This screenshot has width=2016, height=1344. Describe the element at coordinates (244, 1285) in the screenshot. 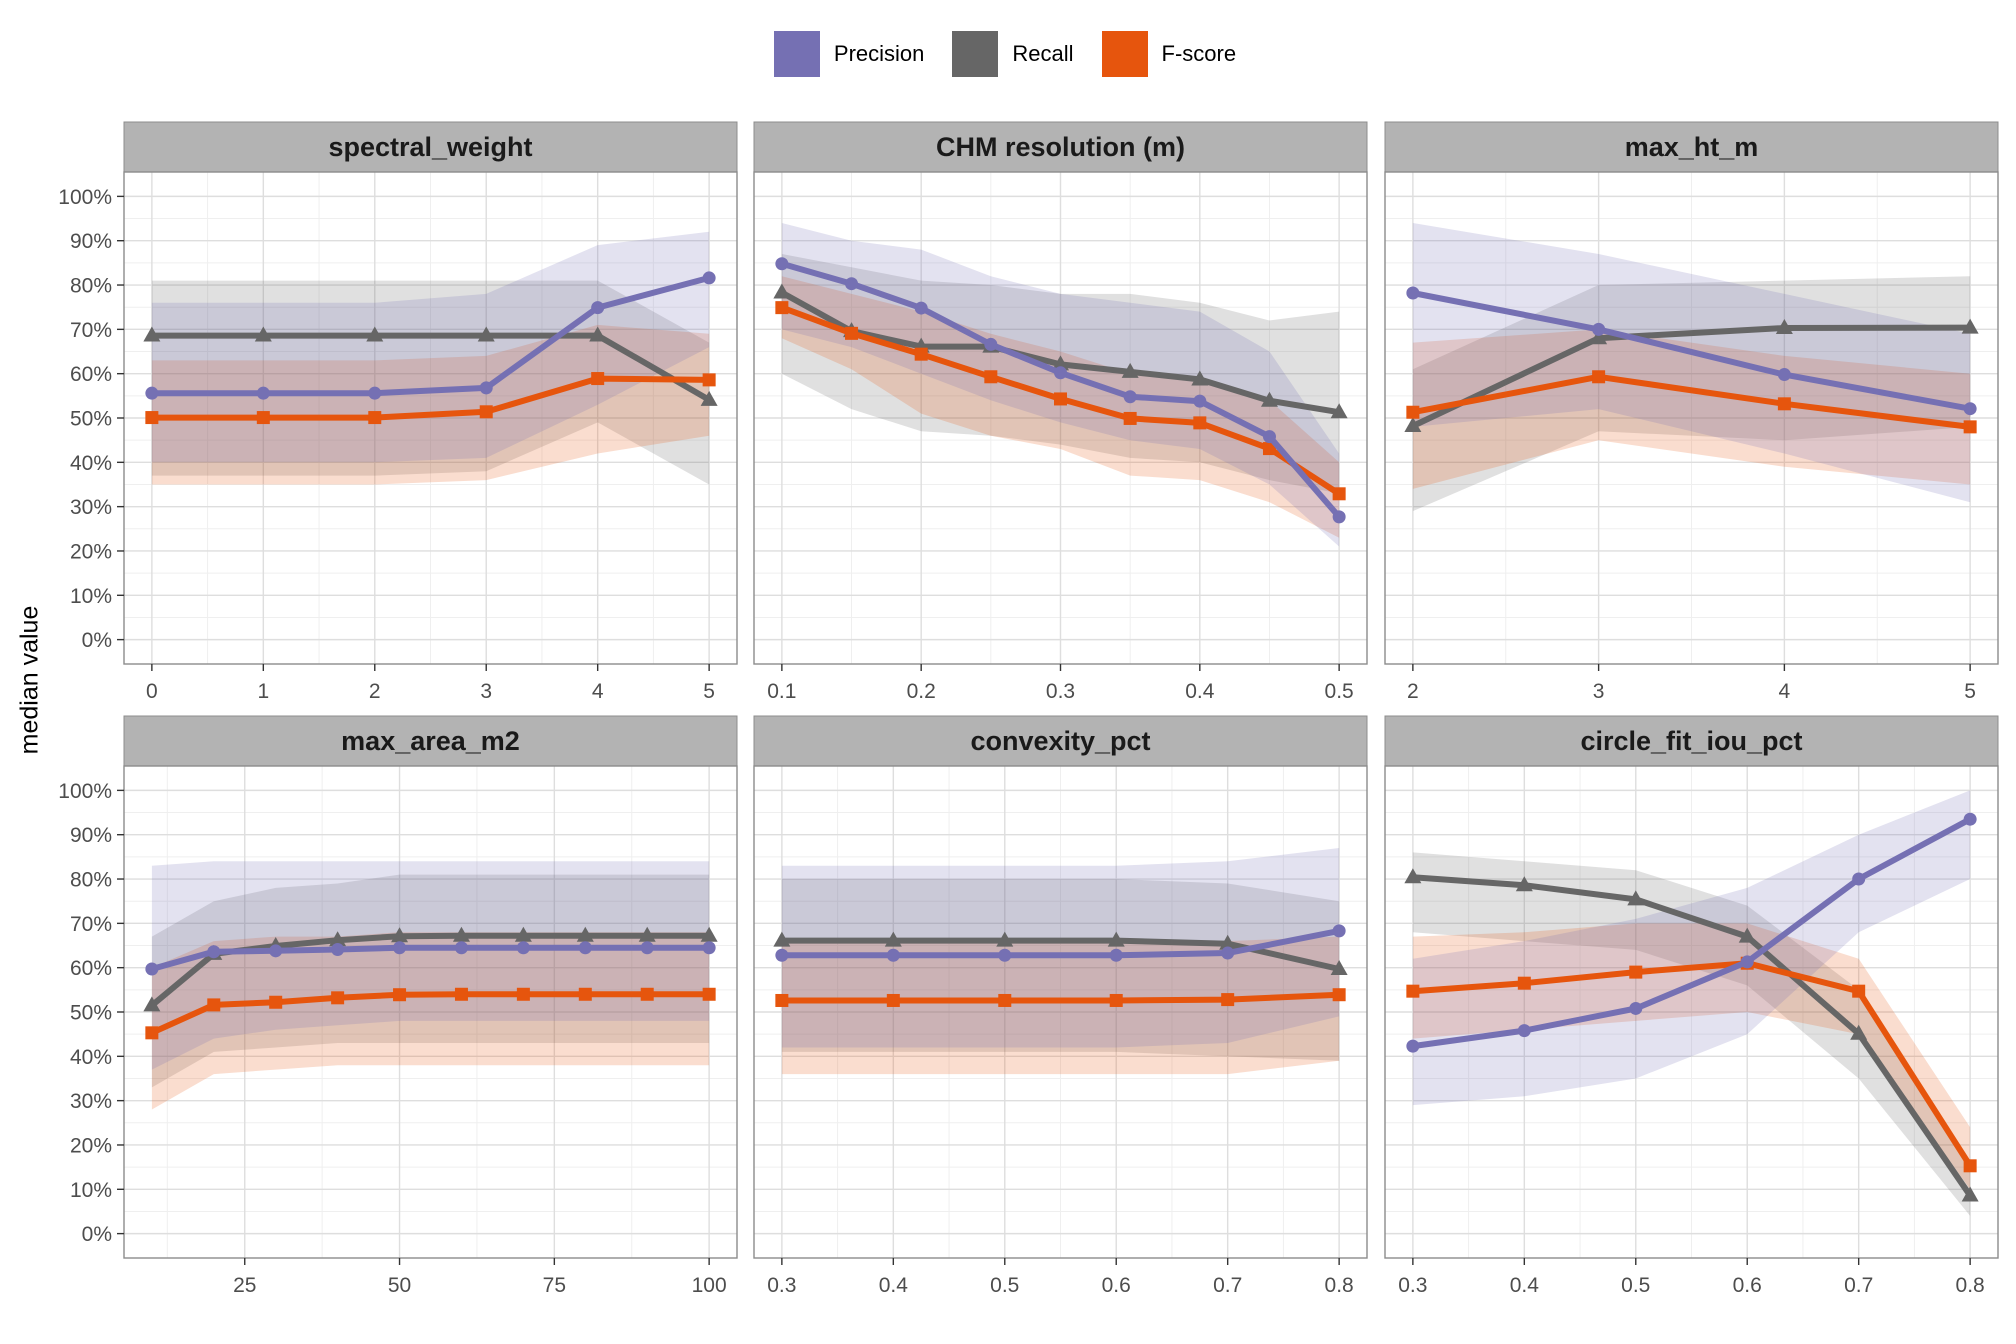

I see `x-tick-label: 25` at that location.